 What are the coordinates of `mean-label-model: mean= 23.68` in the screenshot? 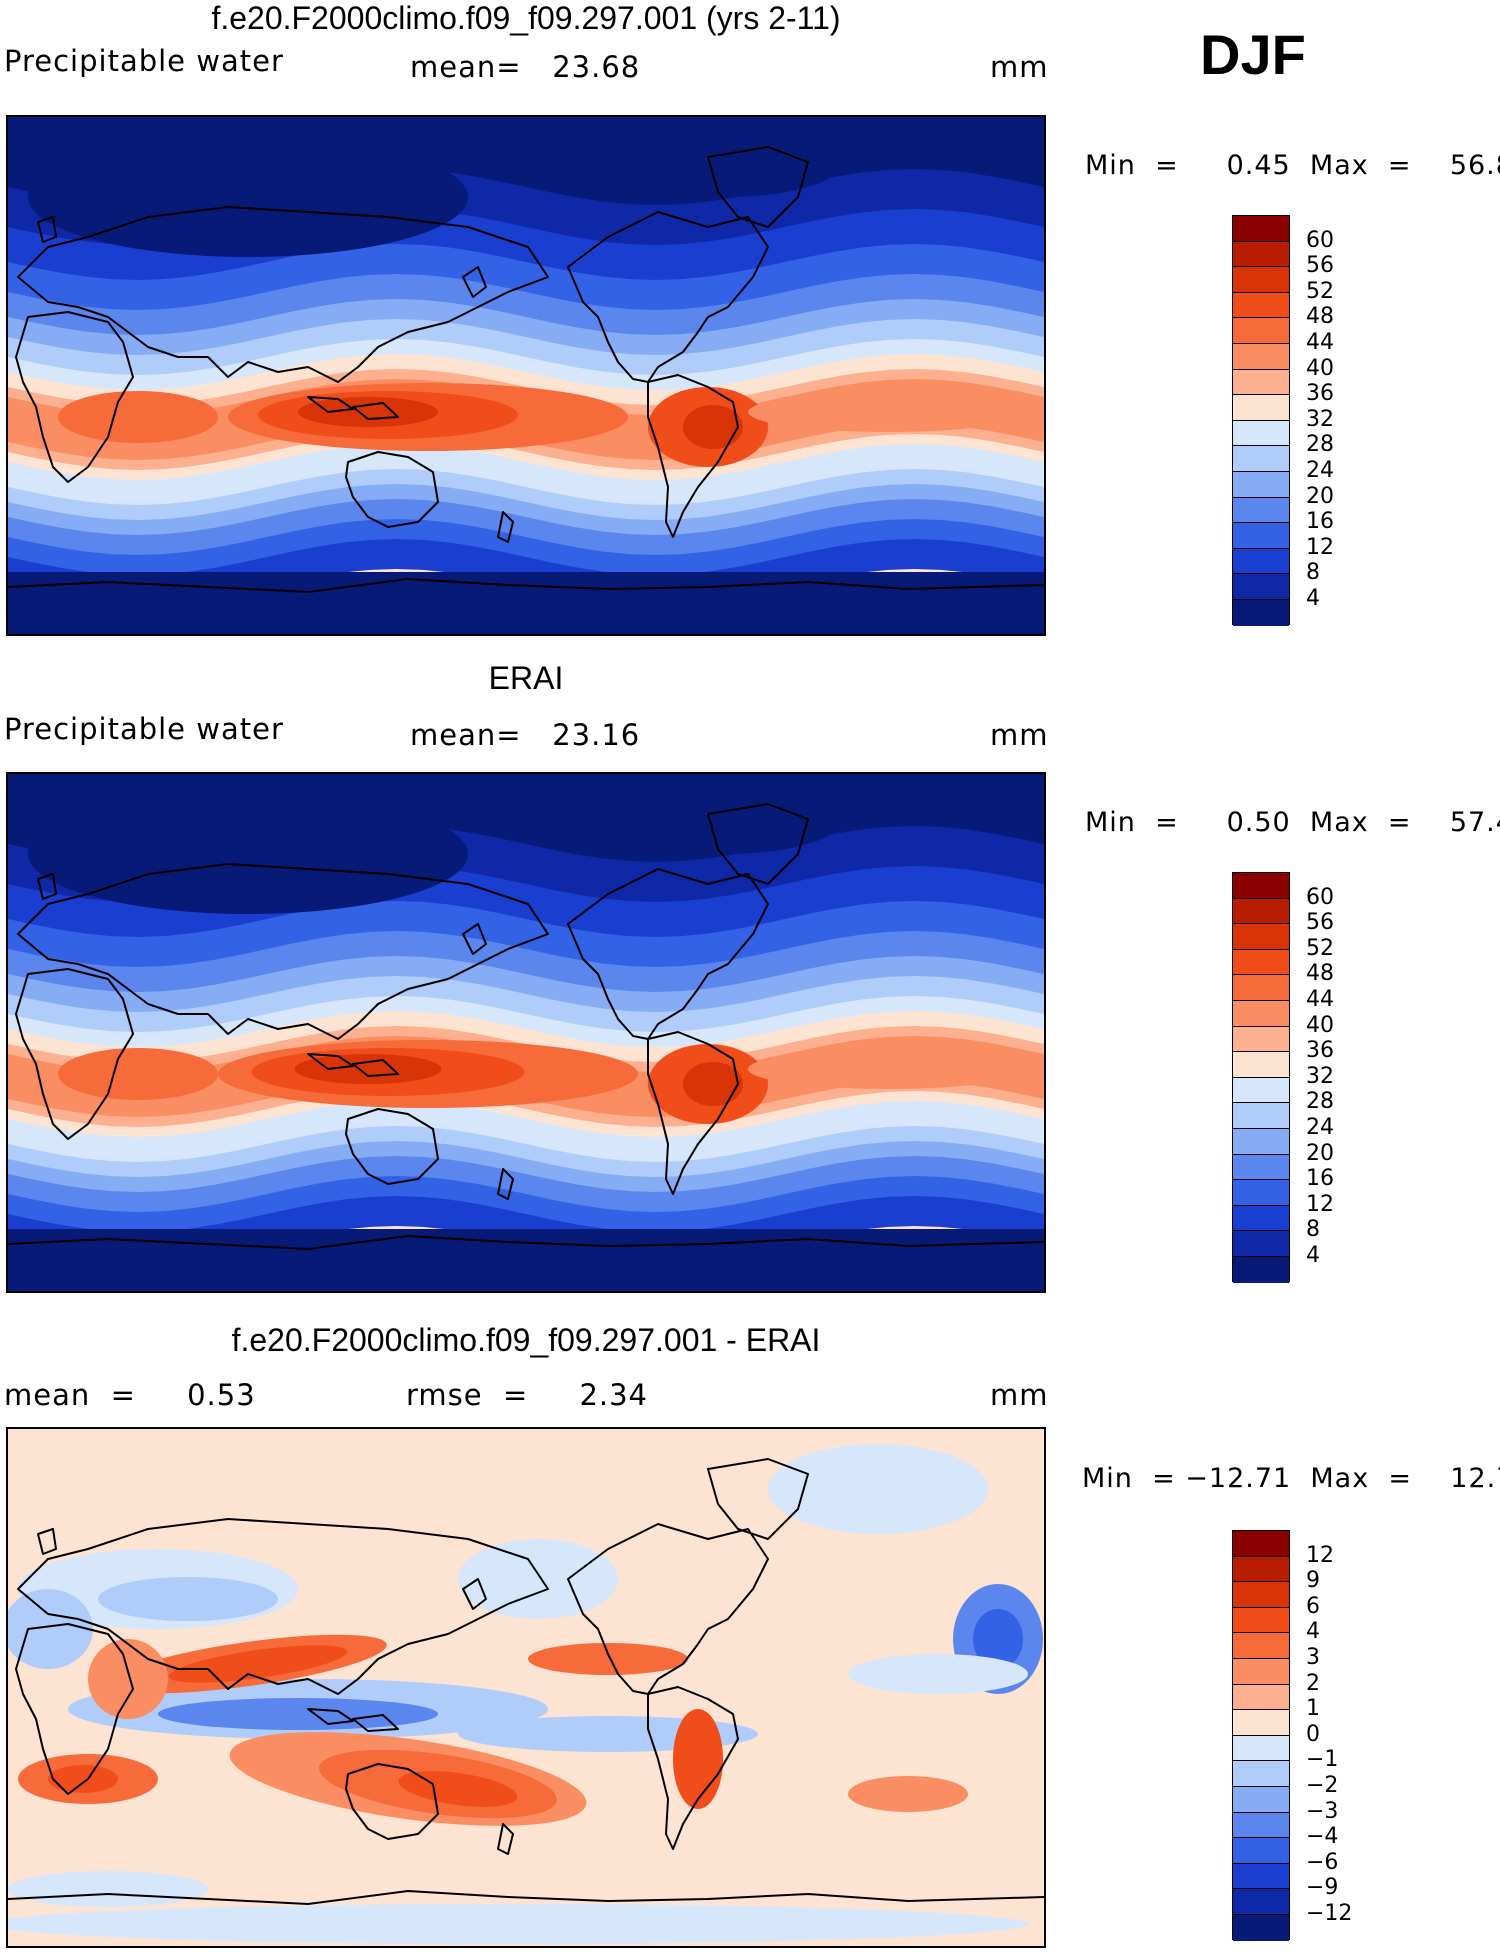 It's located at (525, 67).